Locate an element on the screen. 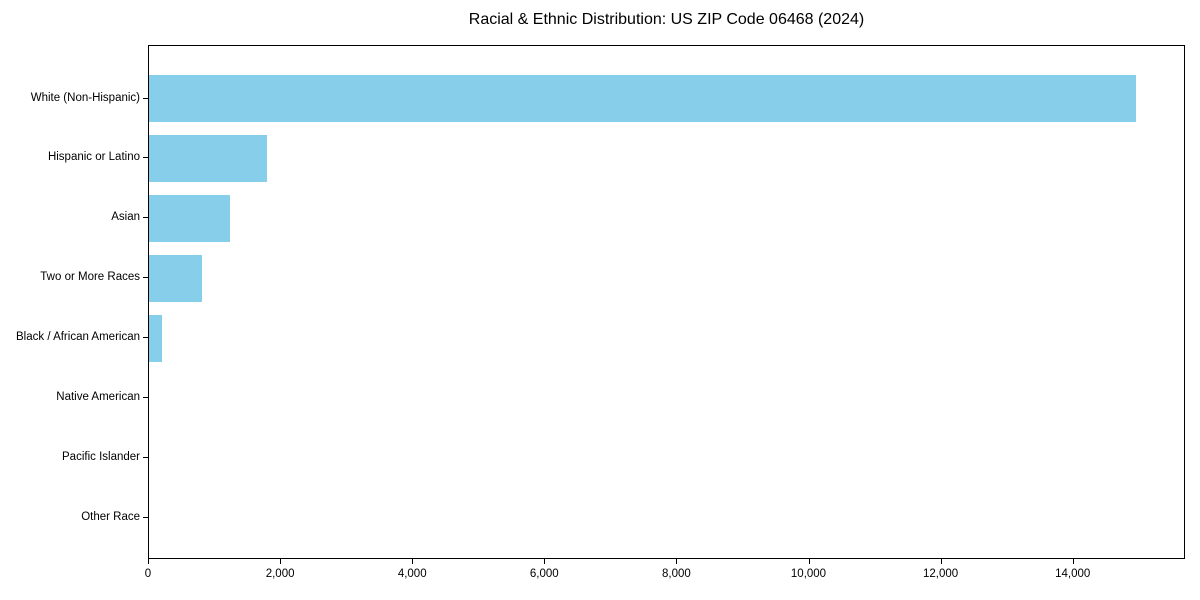  y-axis-category-label: Black / African American is located at coordinates (78, 337).